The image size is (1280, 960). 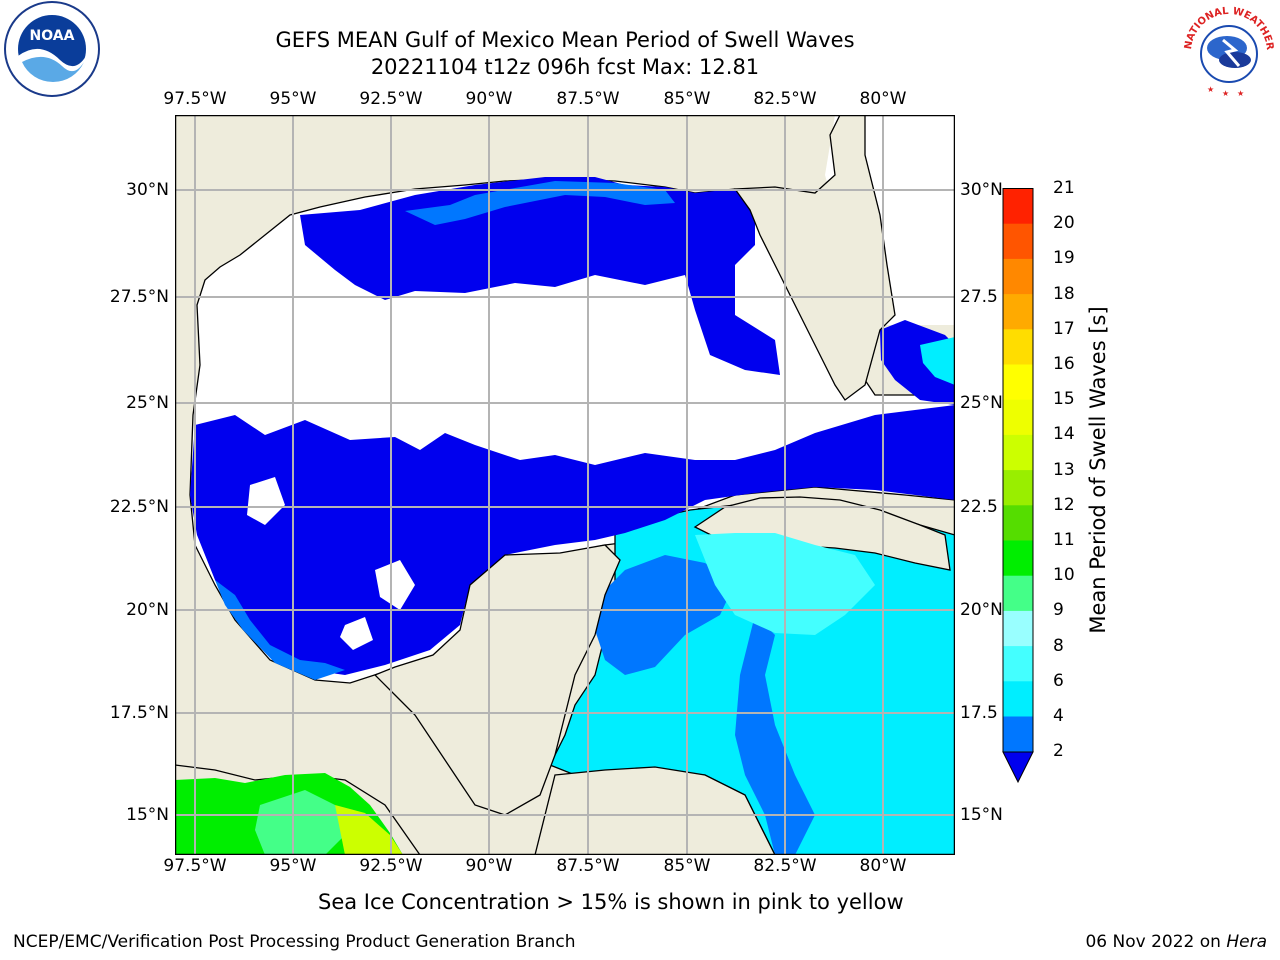 What do you see at coordinates (785, 866) in the screenshot?
I see `lon-label-bottom: 82.5°W` at bounding box center [785, 866].